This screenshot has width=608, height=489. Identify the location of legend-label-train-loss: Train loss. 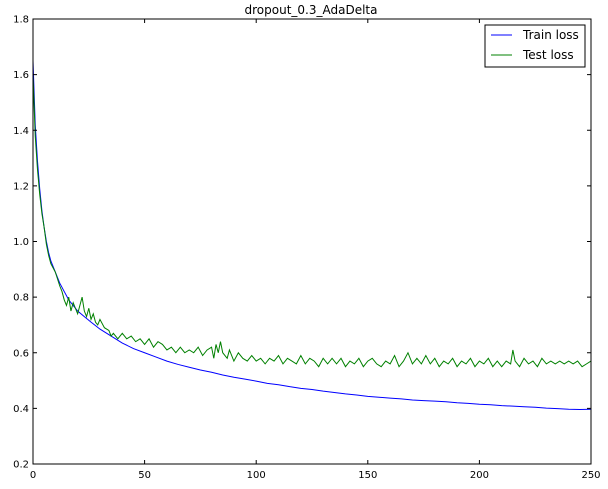
(550, 35).